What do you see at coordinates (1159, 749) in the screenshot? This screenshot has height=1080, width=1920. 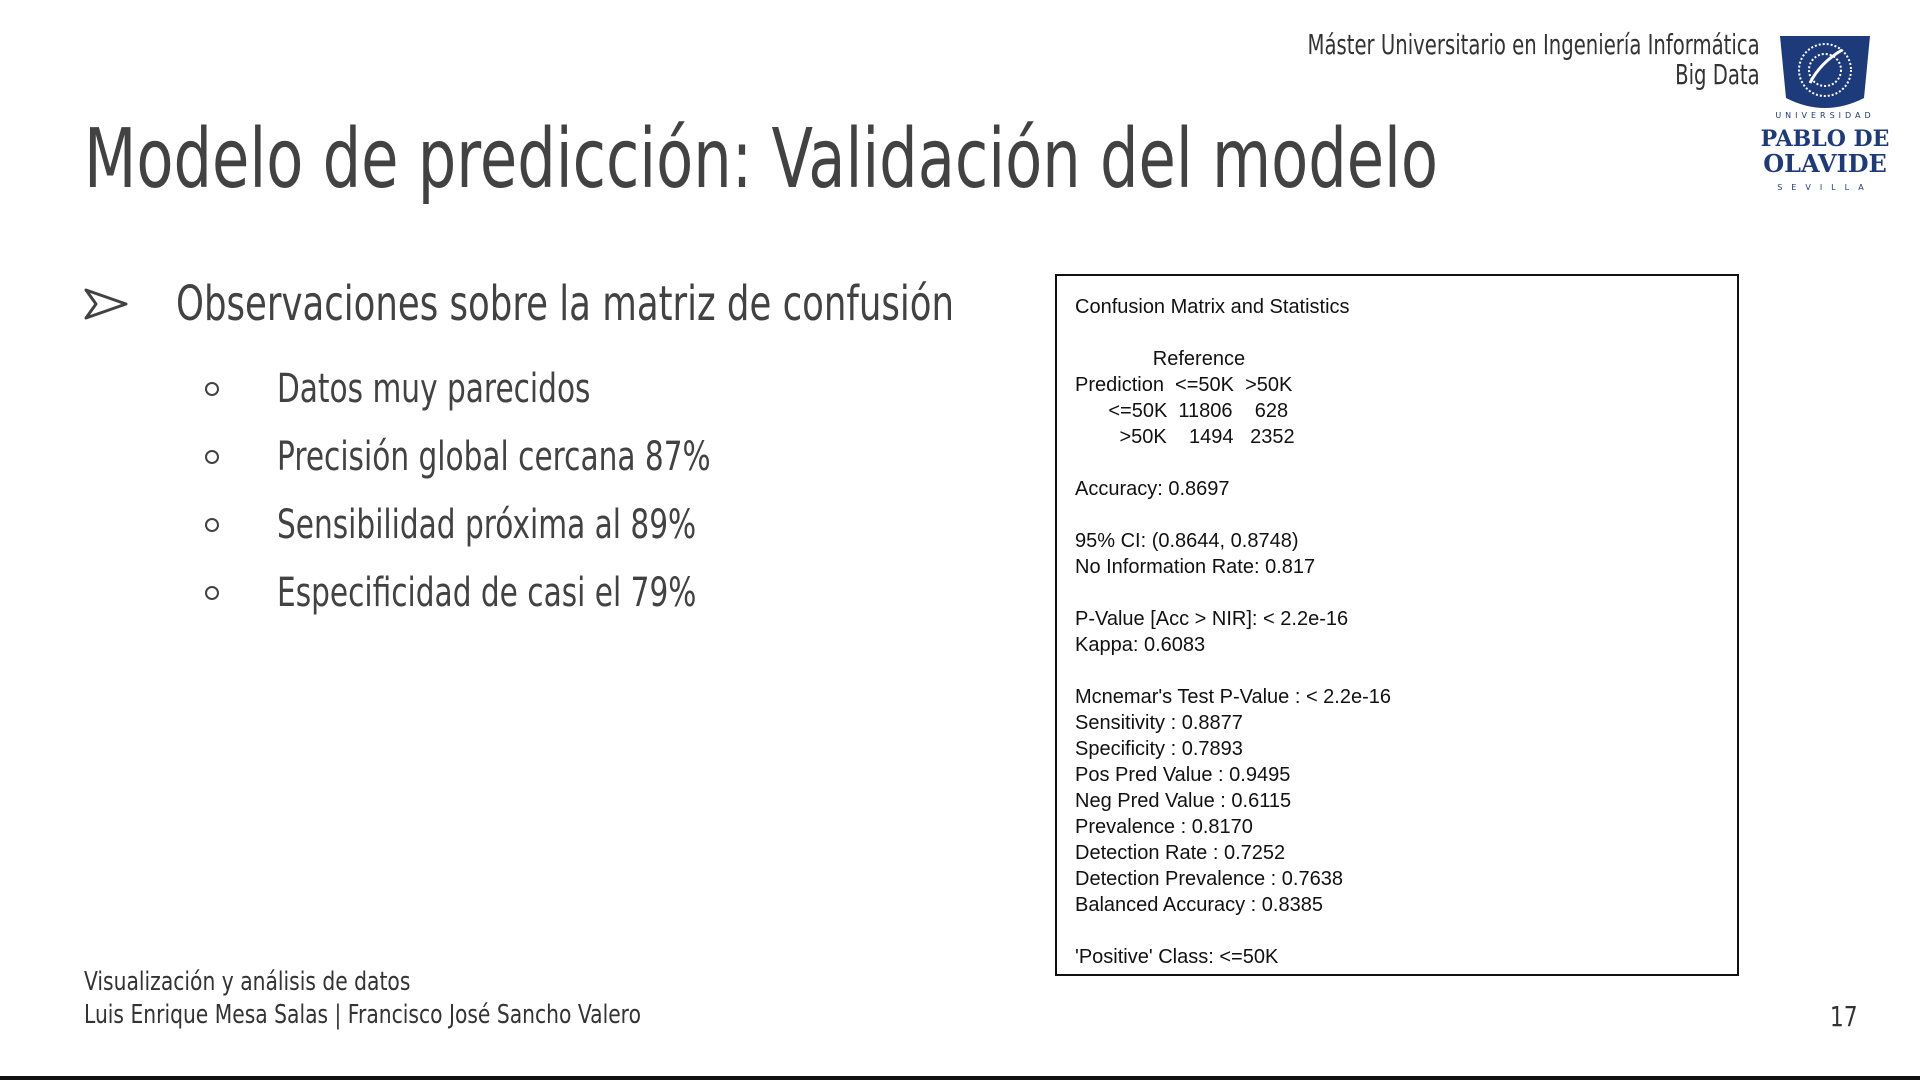 I see `specificity-stat: Specificity : 0.7893` at bounding box center [1159, 749].